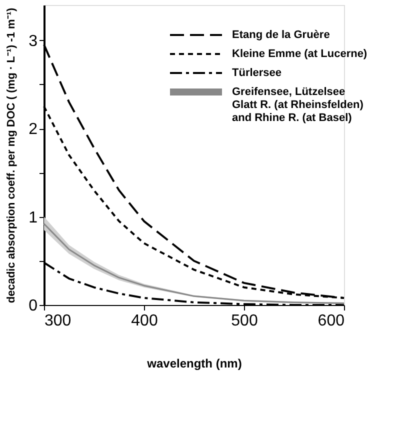  What do you see at coordinates (33, 41) in the screenshot?
I see `y-tick-label: 3` at bounding box center [33, 41].